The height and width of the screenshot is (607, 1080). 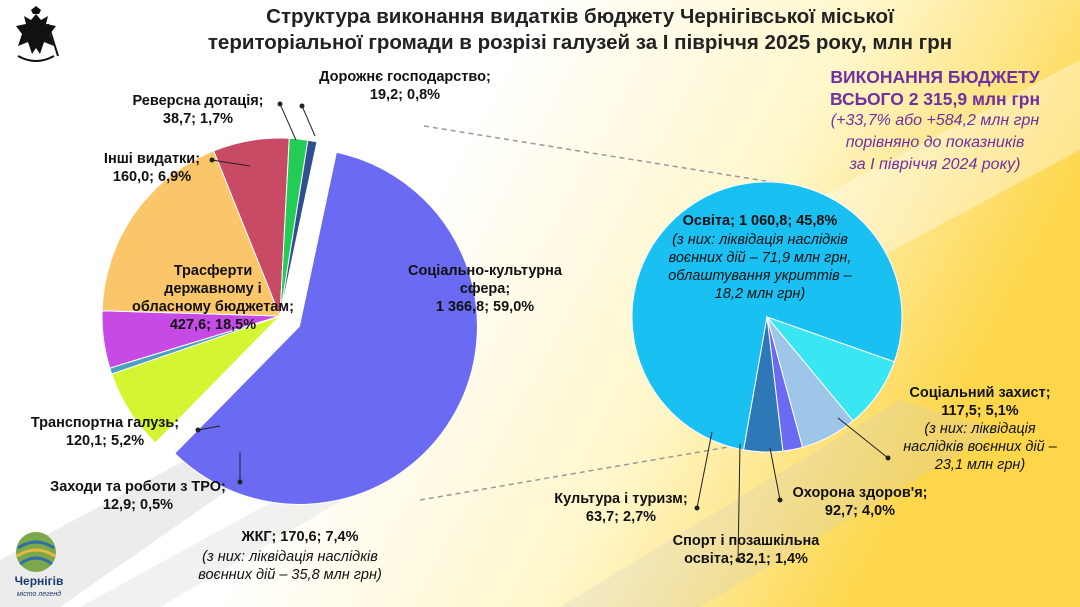 What do you see at coordinates (775, 474) in the screenshot?
I see `leader-line-health` at bounding box center [775, 474].